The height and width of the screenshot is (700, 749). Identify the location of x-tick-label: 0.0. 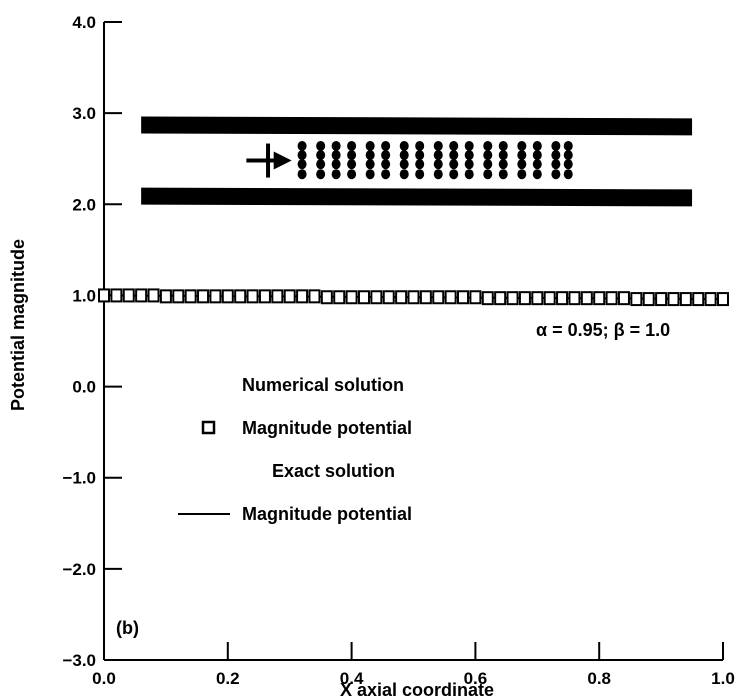
(104, 678).